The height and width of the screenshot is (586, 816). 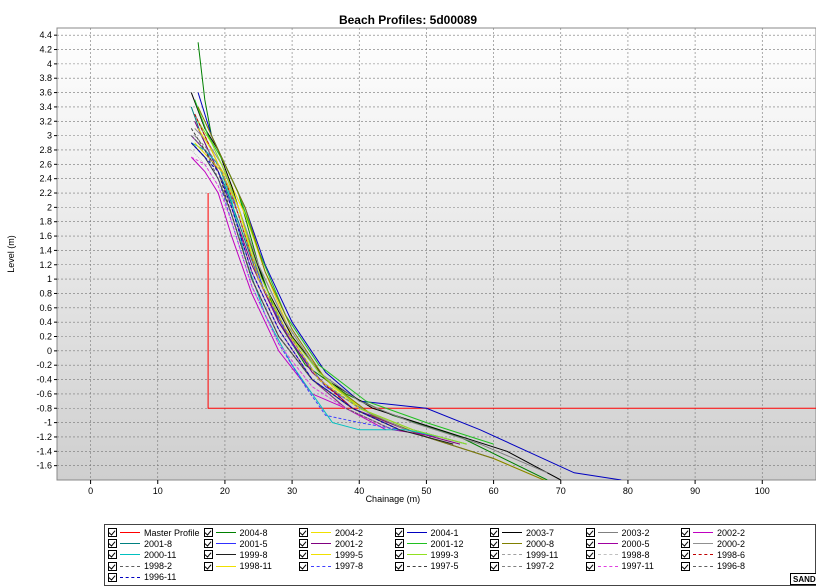 I want to click on legend-item-1999-3: 1999-3, so click(x=426, y=554).